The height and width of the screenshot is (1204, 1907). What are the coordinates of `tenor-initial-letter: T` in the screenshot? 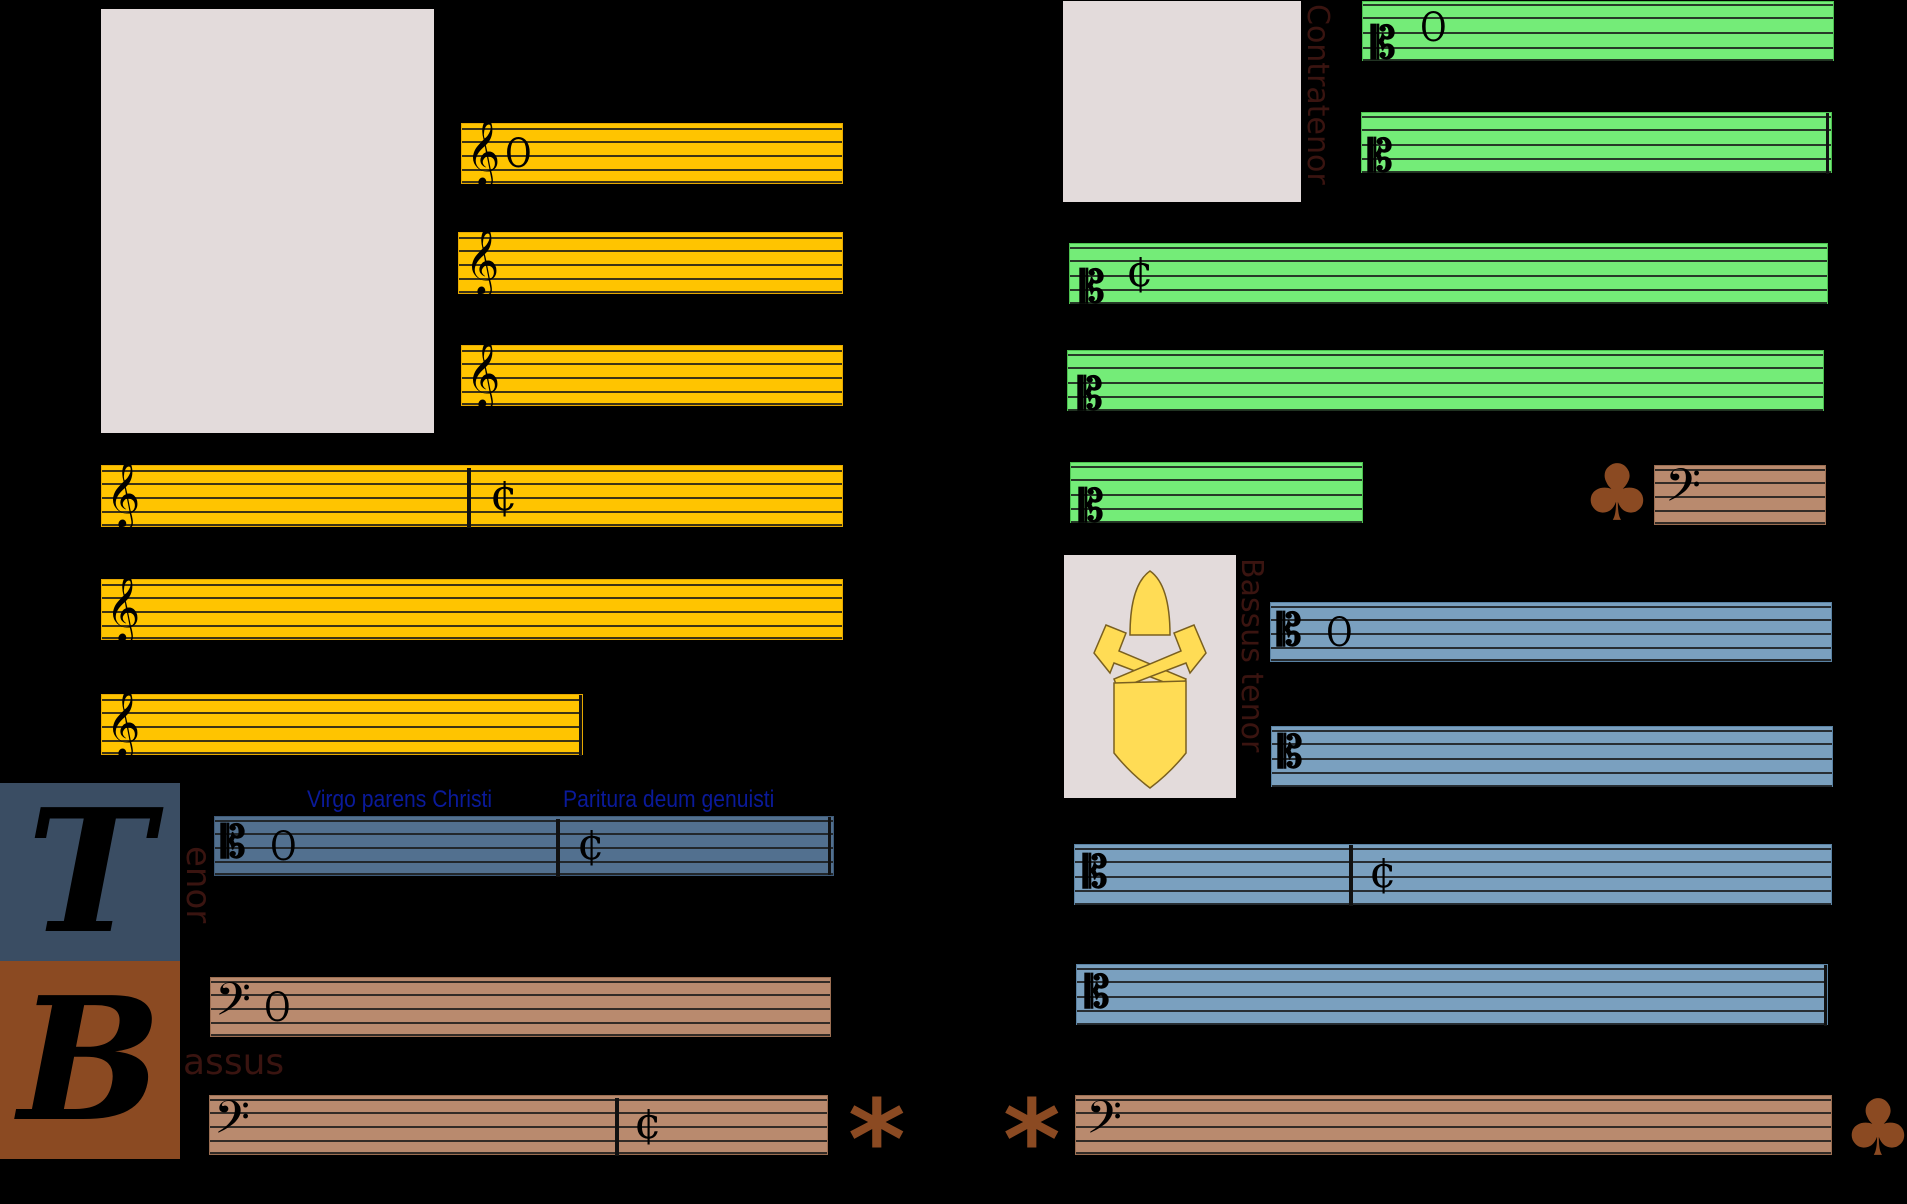 It's located at (90, 872).